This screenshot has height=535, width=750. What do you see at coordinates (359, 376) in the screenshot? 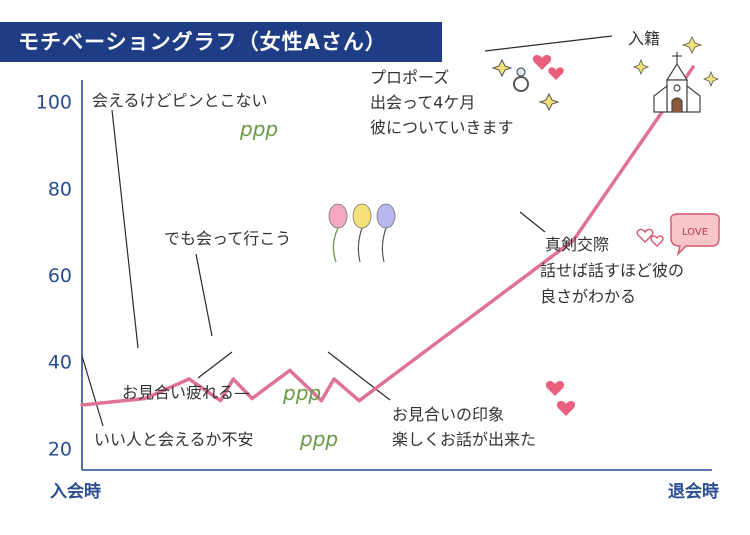
I see `leader-impression` at bounding box center [359, 376].